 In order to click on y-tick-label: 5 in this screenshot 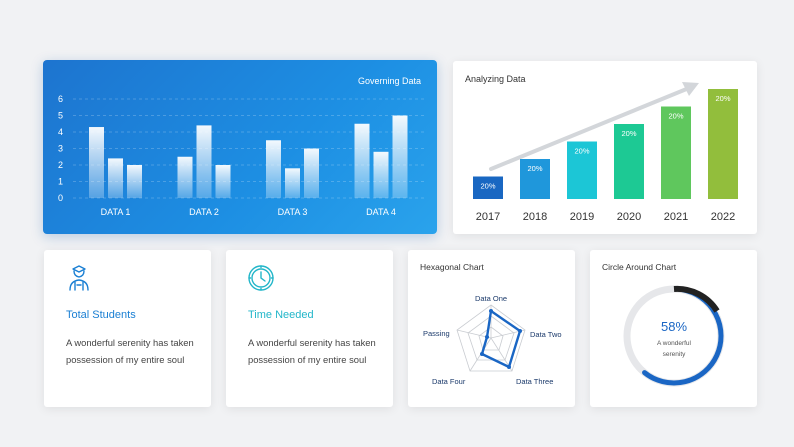, I will do `click(60, 116)`.